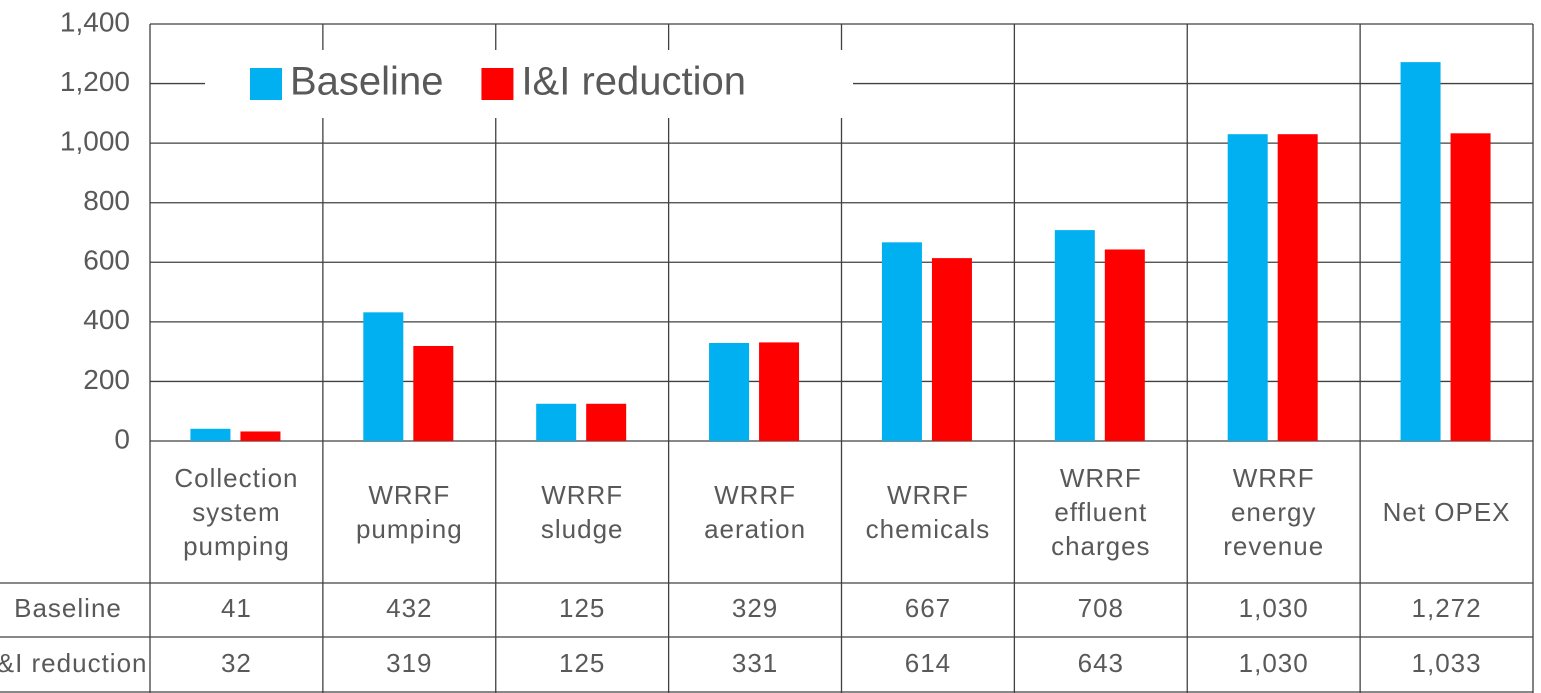  What do you see at coordinates (106, 260) in the screenshot?
I see `y-tick-label: 600` at bounding box center [106, 260].